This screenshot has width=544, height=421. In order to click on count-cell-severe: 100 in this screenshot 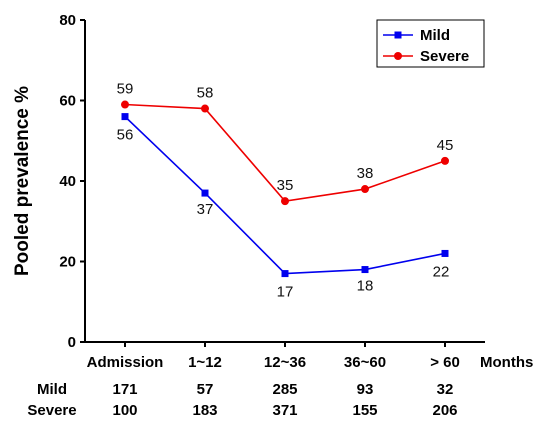, I will do `click(124, 410)`.